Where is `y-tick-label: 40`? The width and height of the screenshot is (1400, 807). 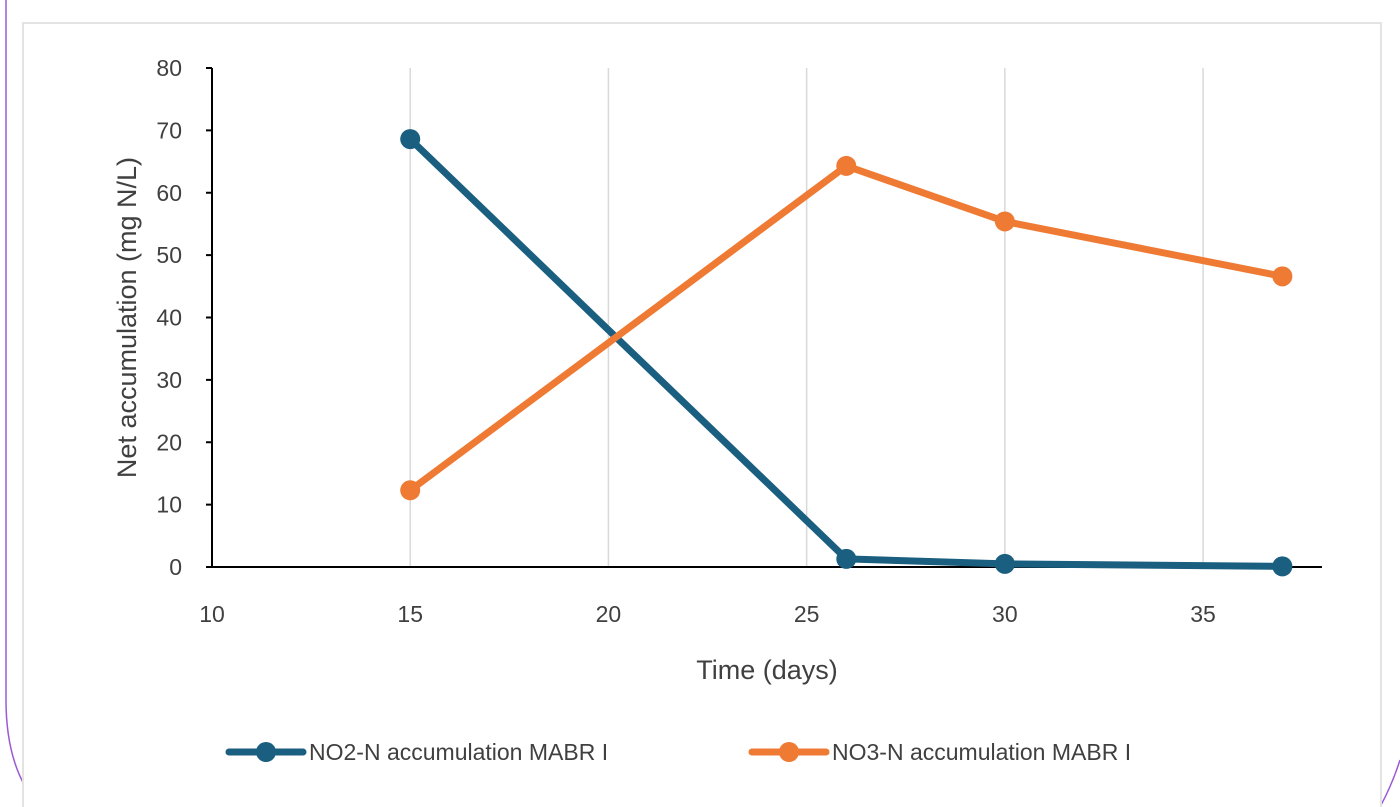
y-tick-label: 40 is located at coordinates (169, 318).